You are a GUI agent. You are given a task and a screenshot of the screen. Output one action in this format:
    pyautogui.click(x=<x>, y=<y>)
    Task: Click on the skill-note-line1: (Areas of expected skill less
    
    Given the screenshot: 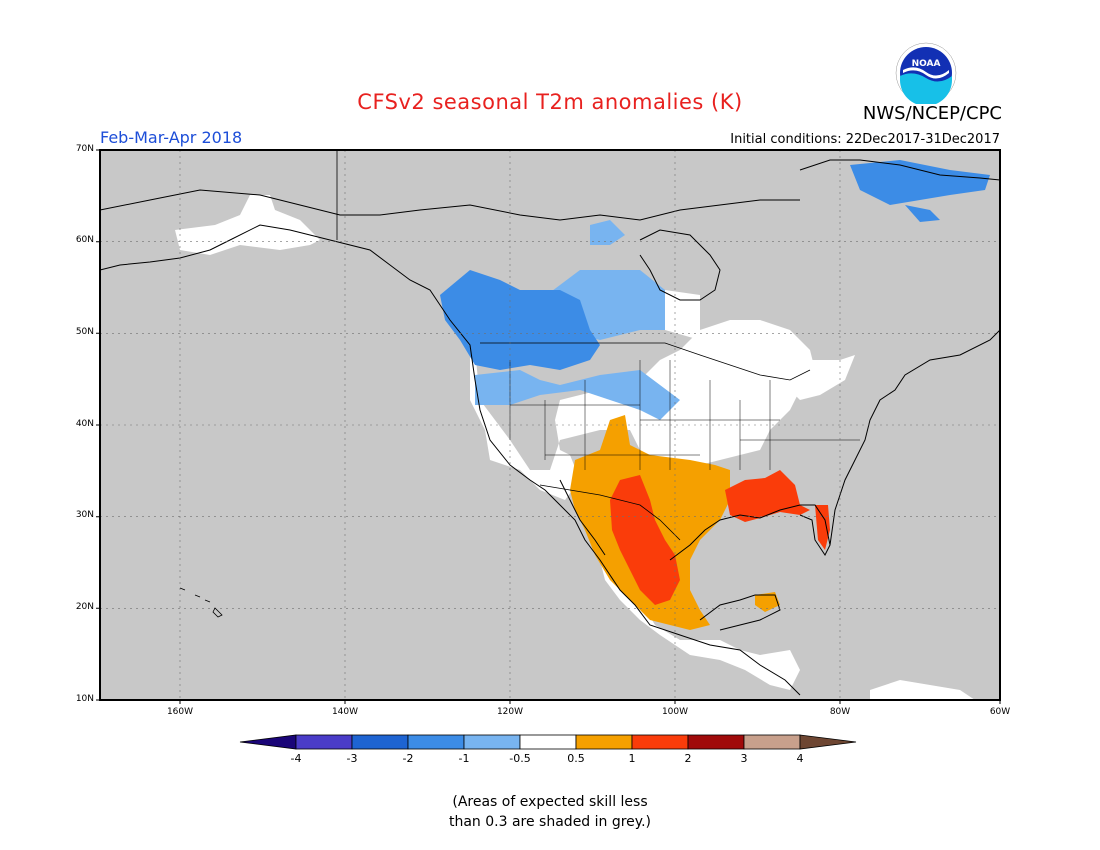 What is the action you would take?
    pyautogui.click(x=550, y=802)
    